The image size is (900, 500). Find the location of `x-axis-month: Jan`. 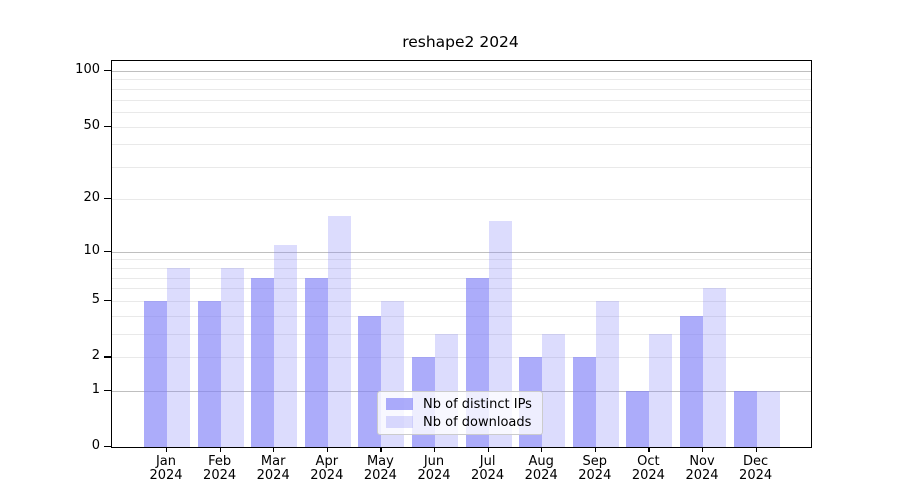

x-axis-month: Jan is located at coordinates (166, 461).